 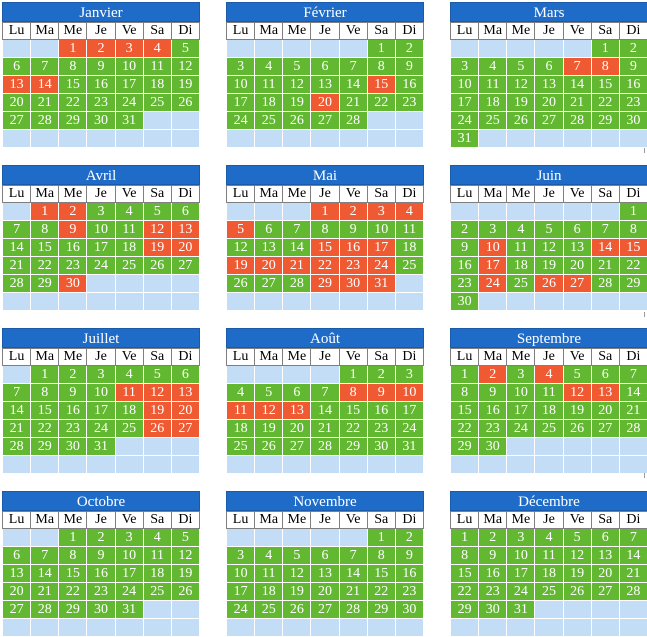 What do you see at coordinates (605, 48) in the screenshot?
I see `day-cell: 1` at bounding box center [605, 48].